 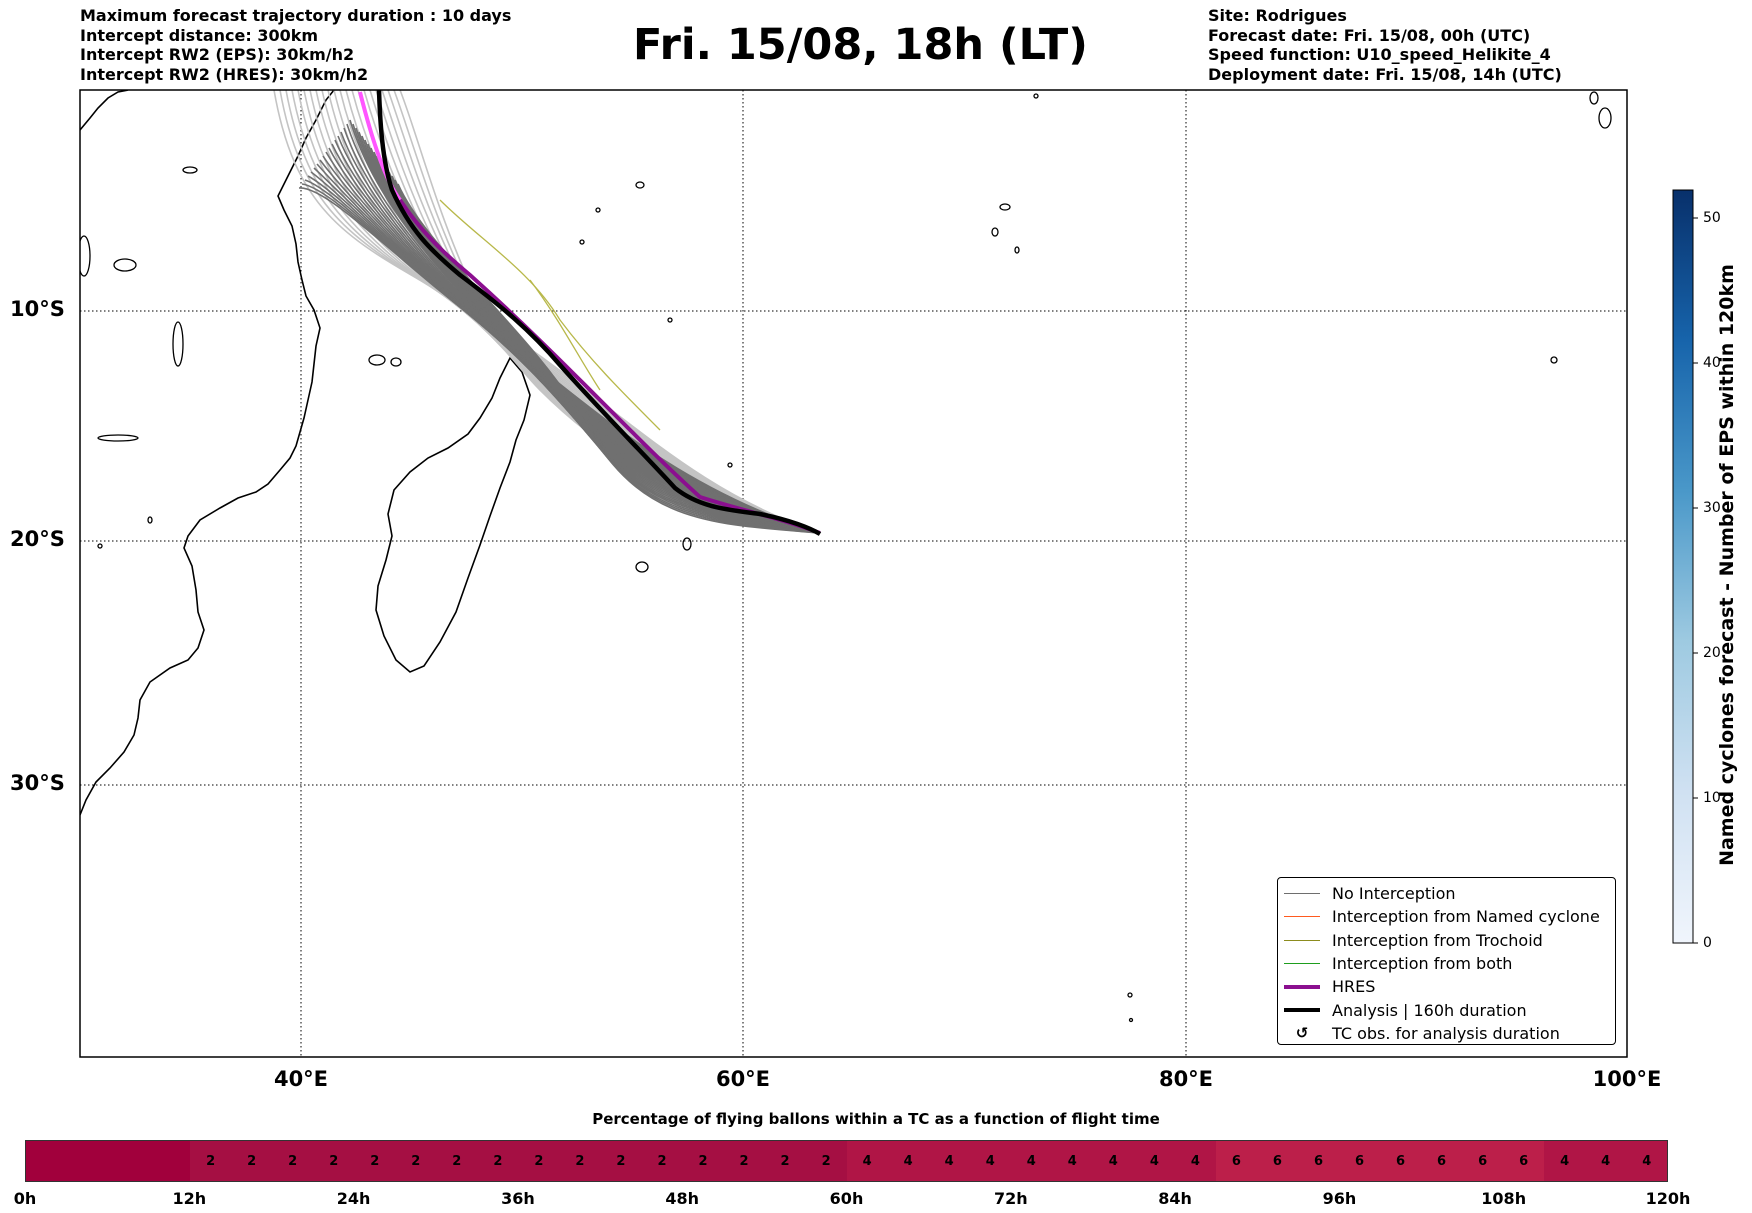 What do you see at coordinates (1010, 1198) in the screenshot?
I see `hour-label: 72h` at bounding box center [1010, 1198].